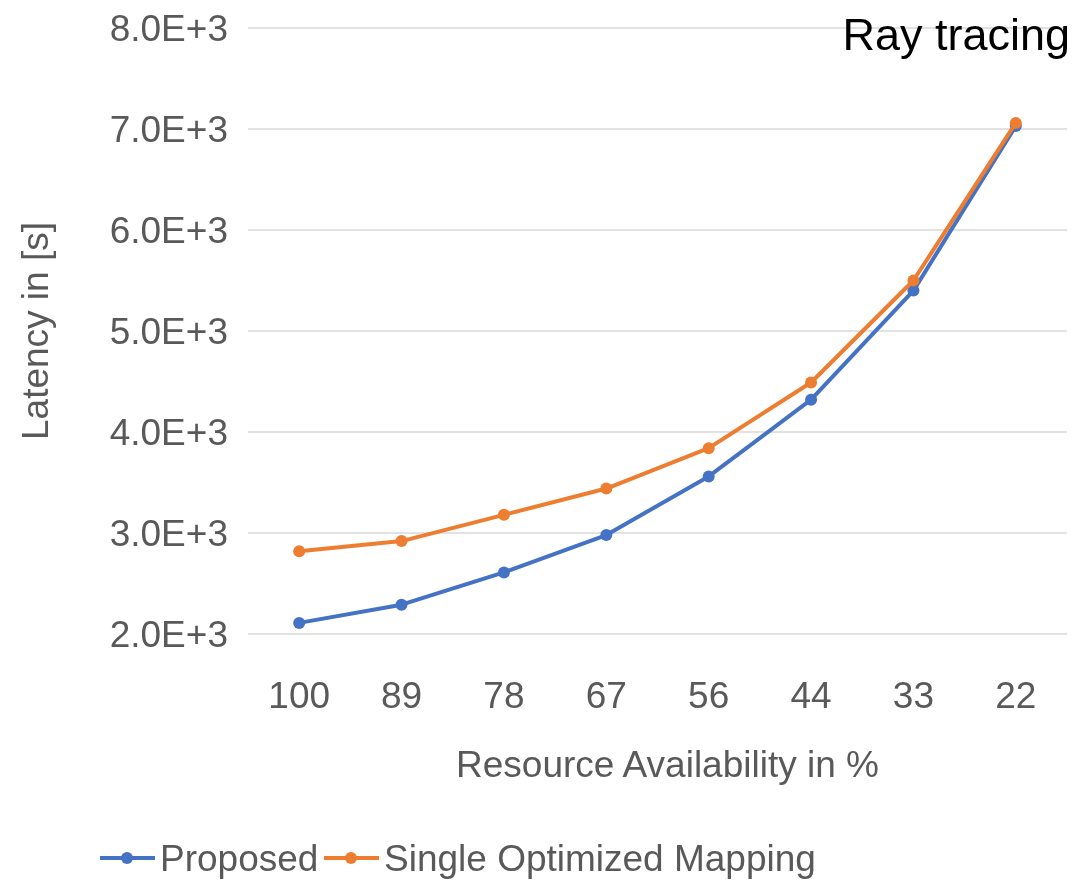 The width and height of the screenshot is (1076, 885). What do you see at coordinates (401, 695) in the screenshot?
I see `x-tick-label: 89` at bounding box center [401, 695].